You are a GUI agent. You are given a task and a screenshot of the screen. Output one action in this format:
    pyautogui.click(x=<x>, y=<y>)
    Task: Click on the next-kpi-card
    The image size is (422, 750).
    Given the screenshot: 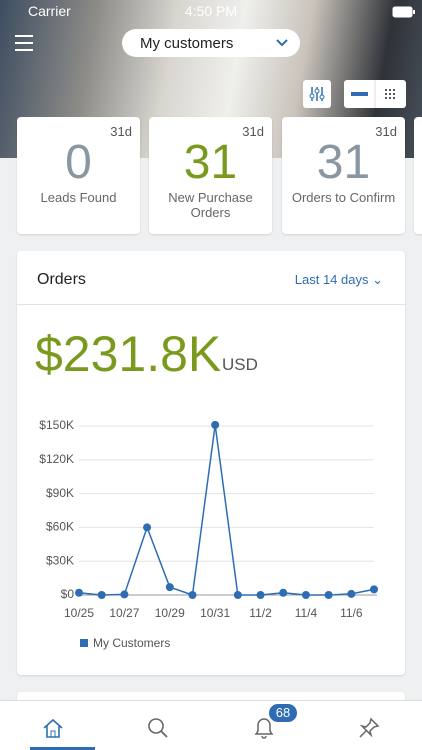 What is the action you would take?
    pyautogui.click(x=418, y=175)
    